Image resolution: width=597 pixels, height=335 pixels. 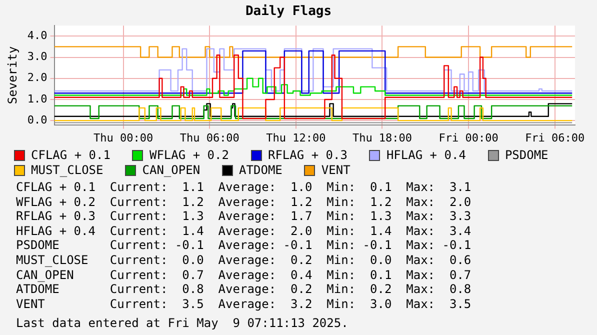 What do you see at coordinates (288, 12) in the screenshot?
I see `chart-title: Daily Flags` at bounding box center [288, 12].